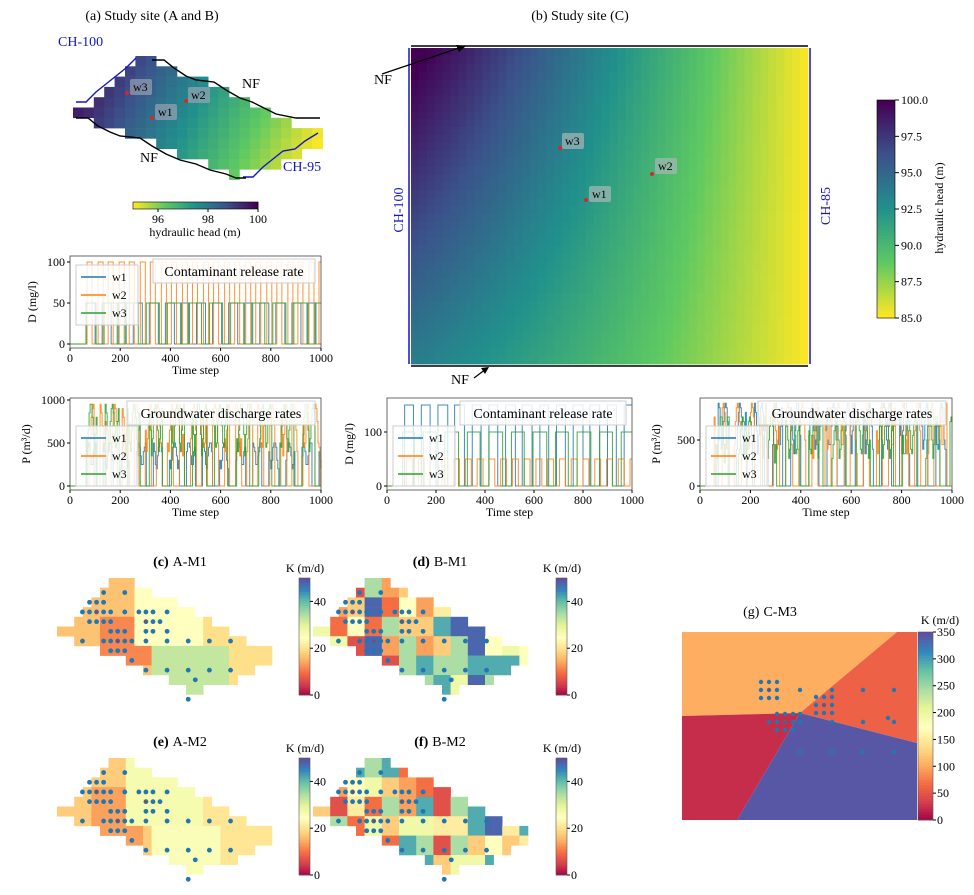 This screenshot has width=974, height=895. Describe the element at coordinates (750, 500) in the screenshot. I see `x-tick-label: 200` at that location.